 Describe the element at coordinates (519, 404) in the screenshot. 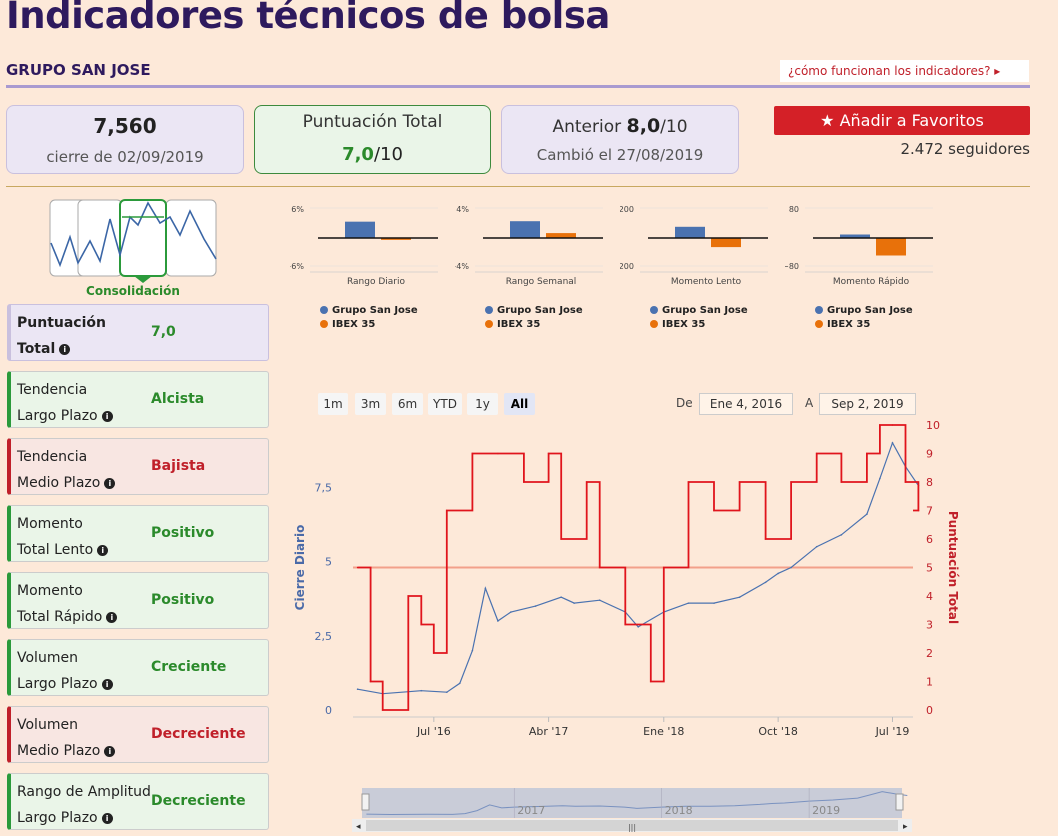

I see `range-button-all: All` at that location.